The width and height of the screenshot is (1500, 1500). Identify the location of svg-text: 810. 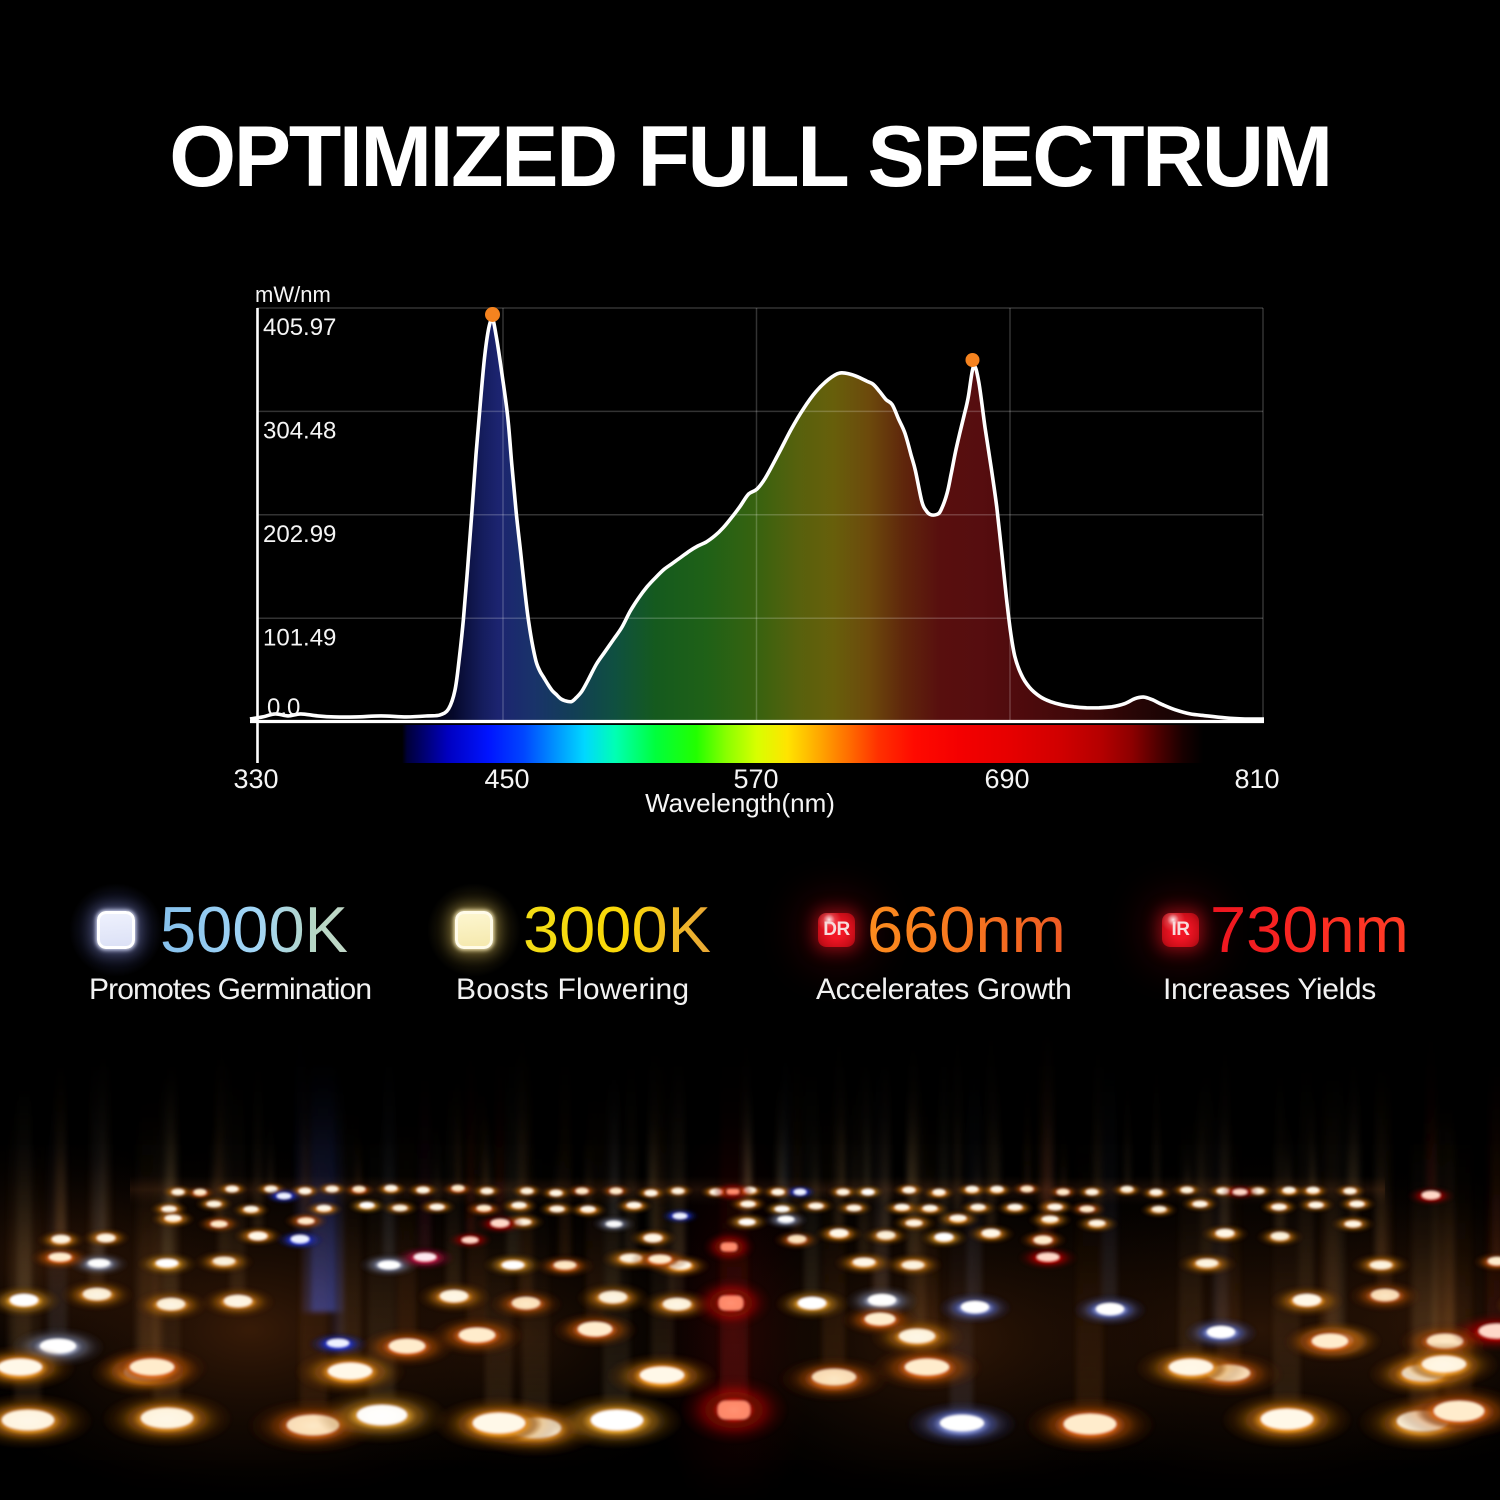
(1256, 779).